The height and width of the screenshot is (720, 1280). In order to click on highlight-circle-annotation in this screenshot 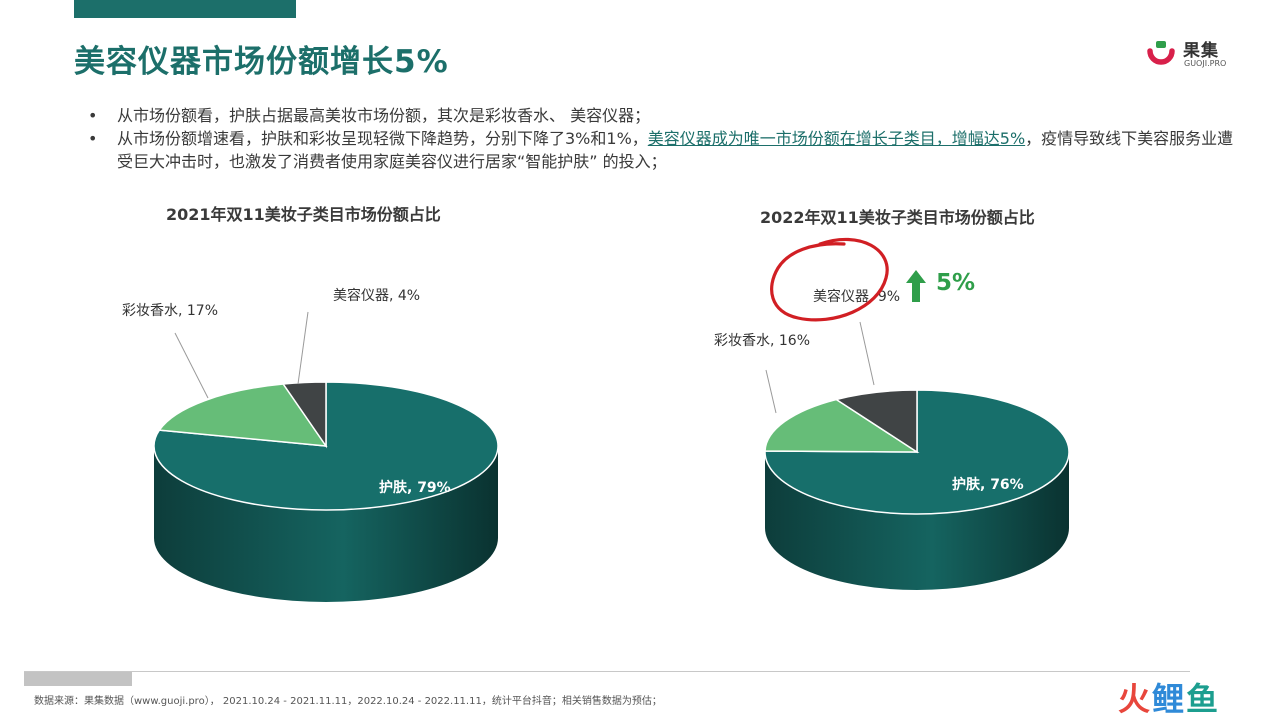, I will do `click(829, 279)`.